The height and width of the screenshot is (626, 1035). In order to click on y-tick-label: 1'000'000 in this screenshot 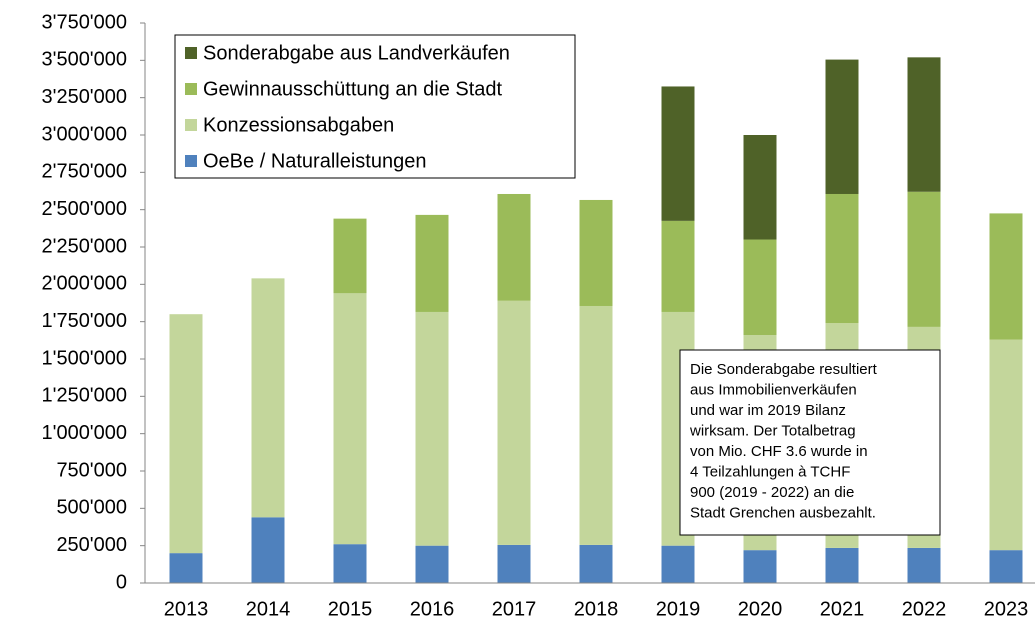, I will do `click(85, 433)`.